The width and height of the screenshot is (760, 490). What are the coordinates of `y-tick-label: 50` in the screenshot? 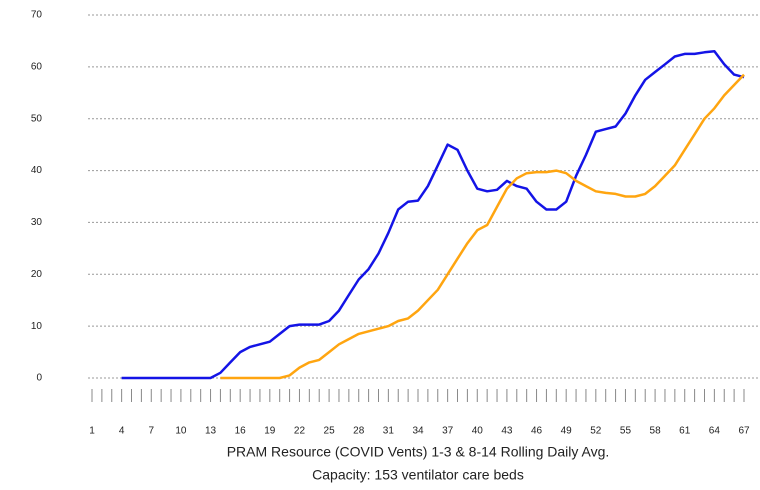 It's located at (37, 118).